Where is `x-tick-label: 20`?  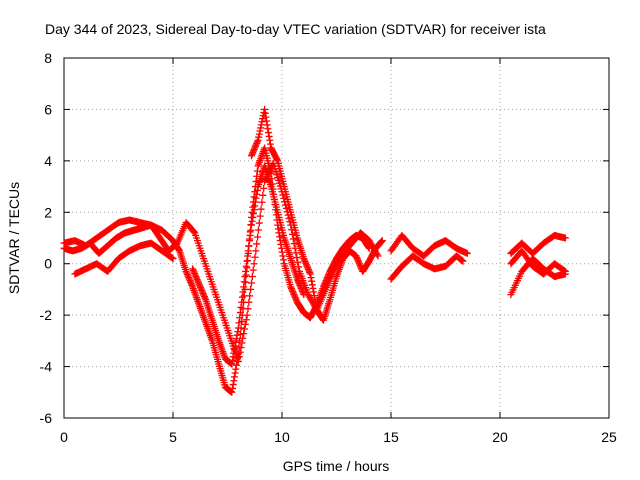 x-tick-label: 20 is located at coordinates (500, 437).